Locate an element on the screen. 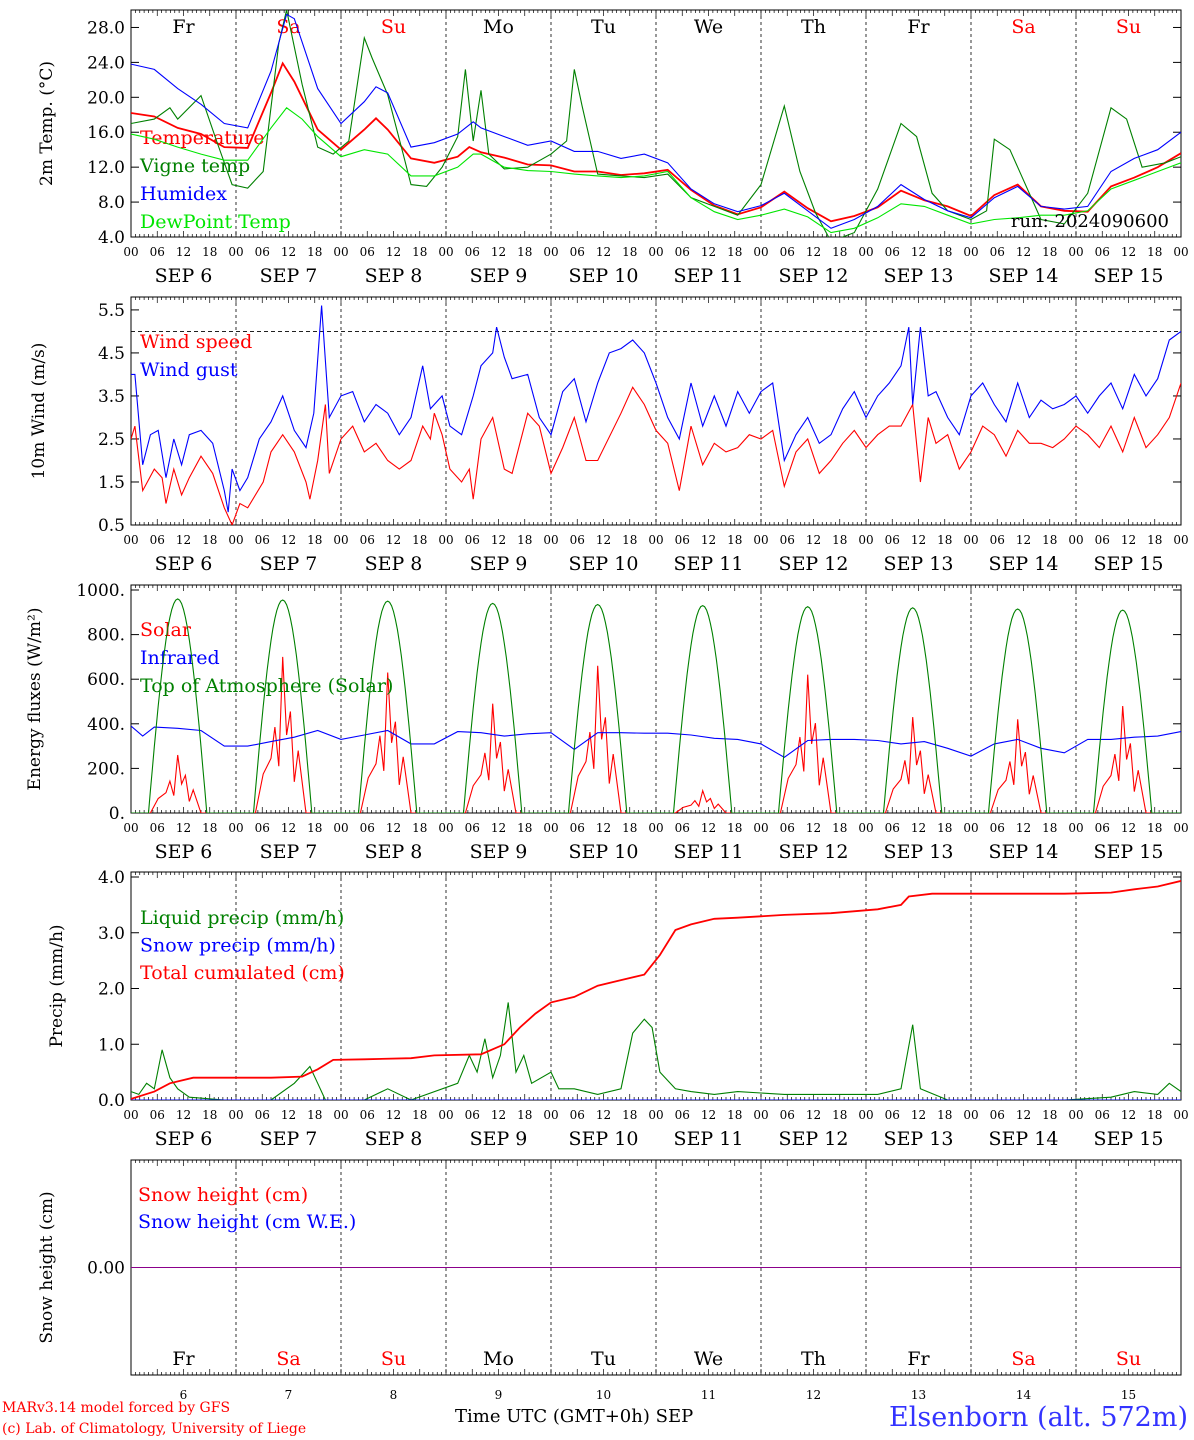 This screenshot has height=1440, width=1194. weekday-label: Sa is located at coordinates (1023, 27).